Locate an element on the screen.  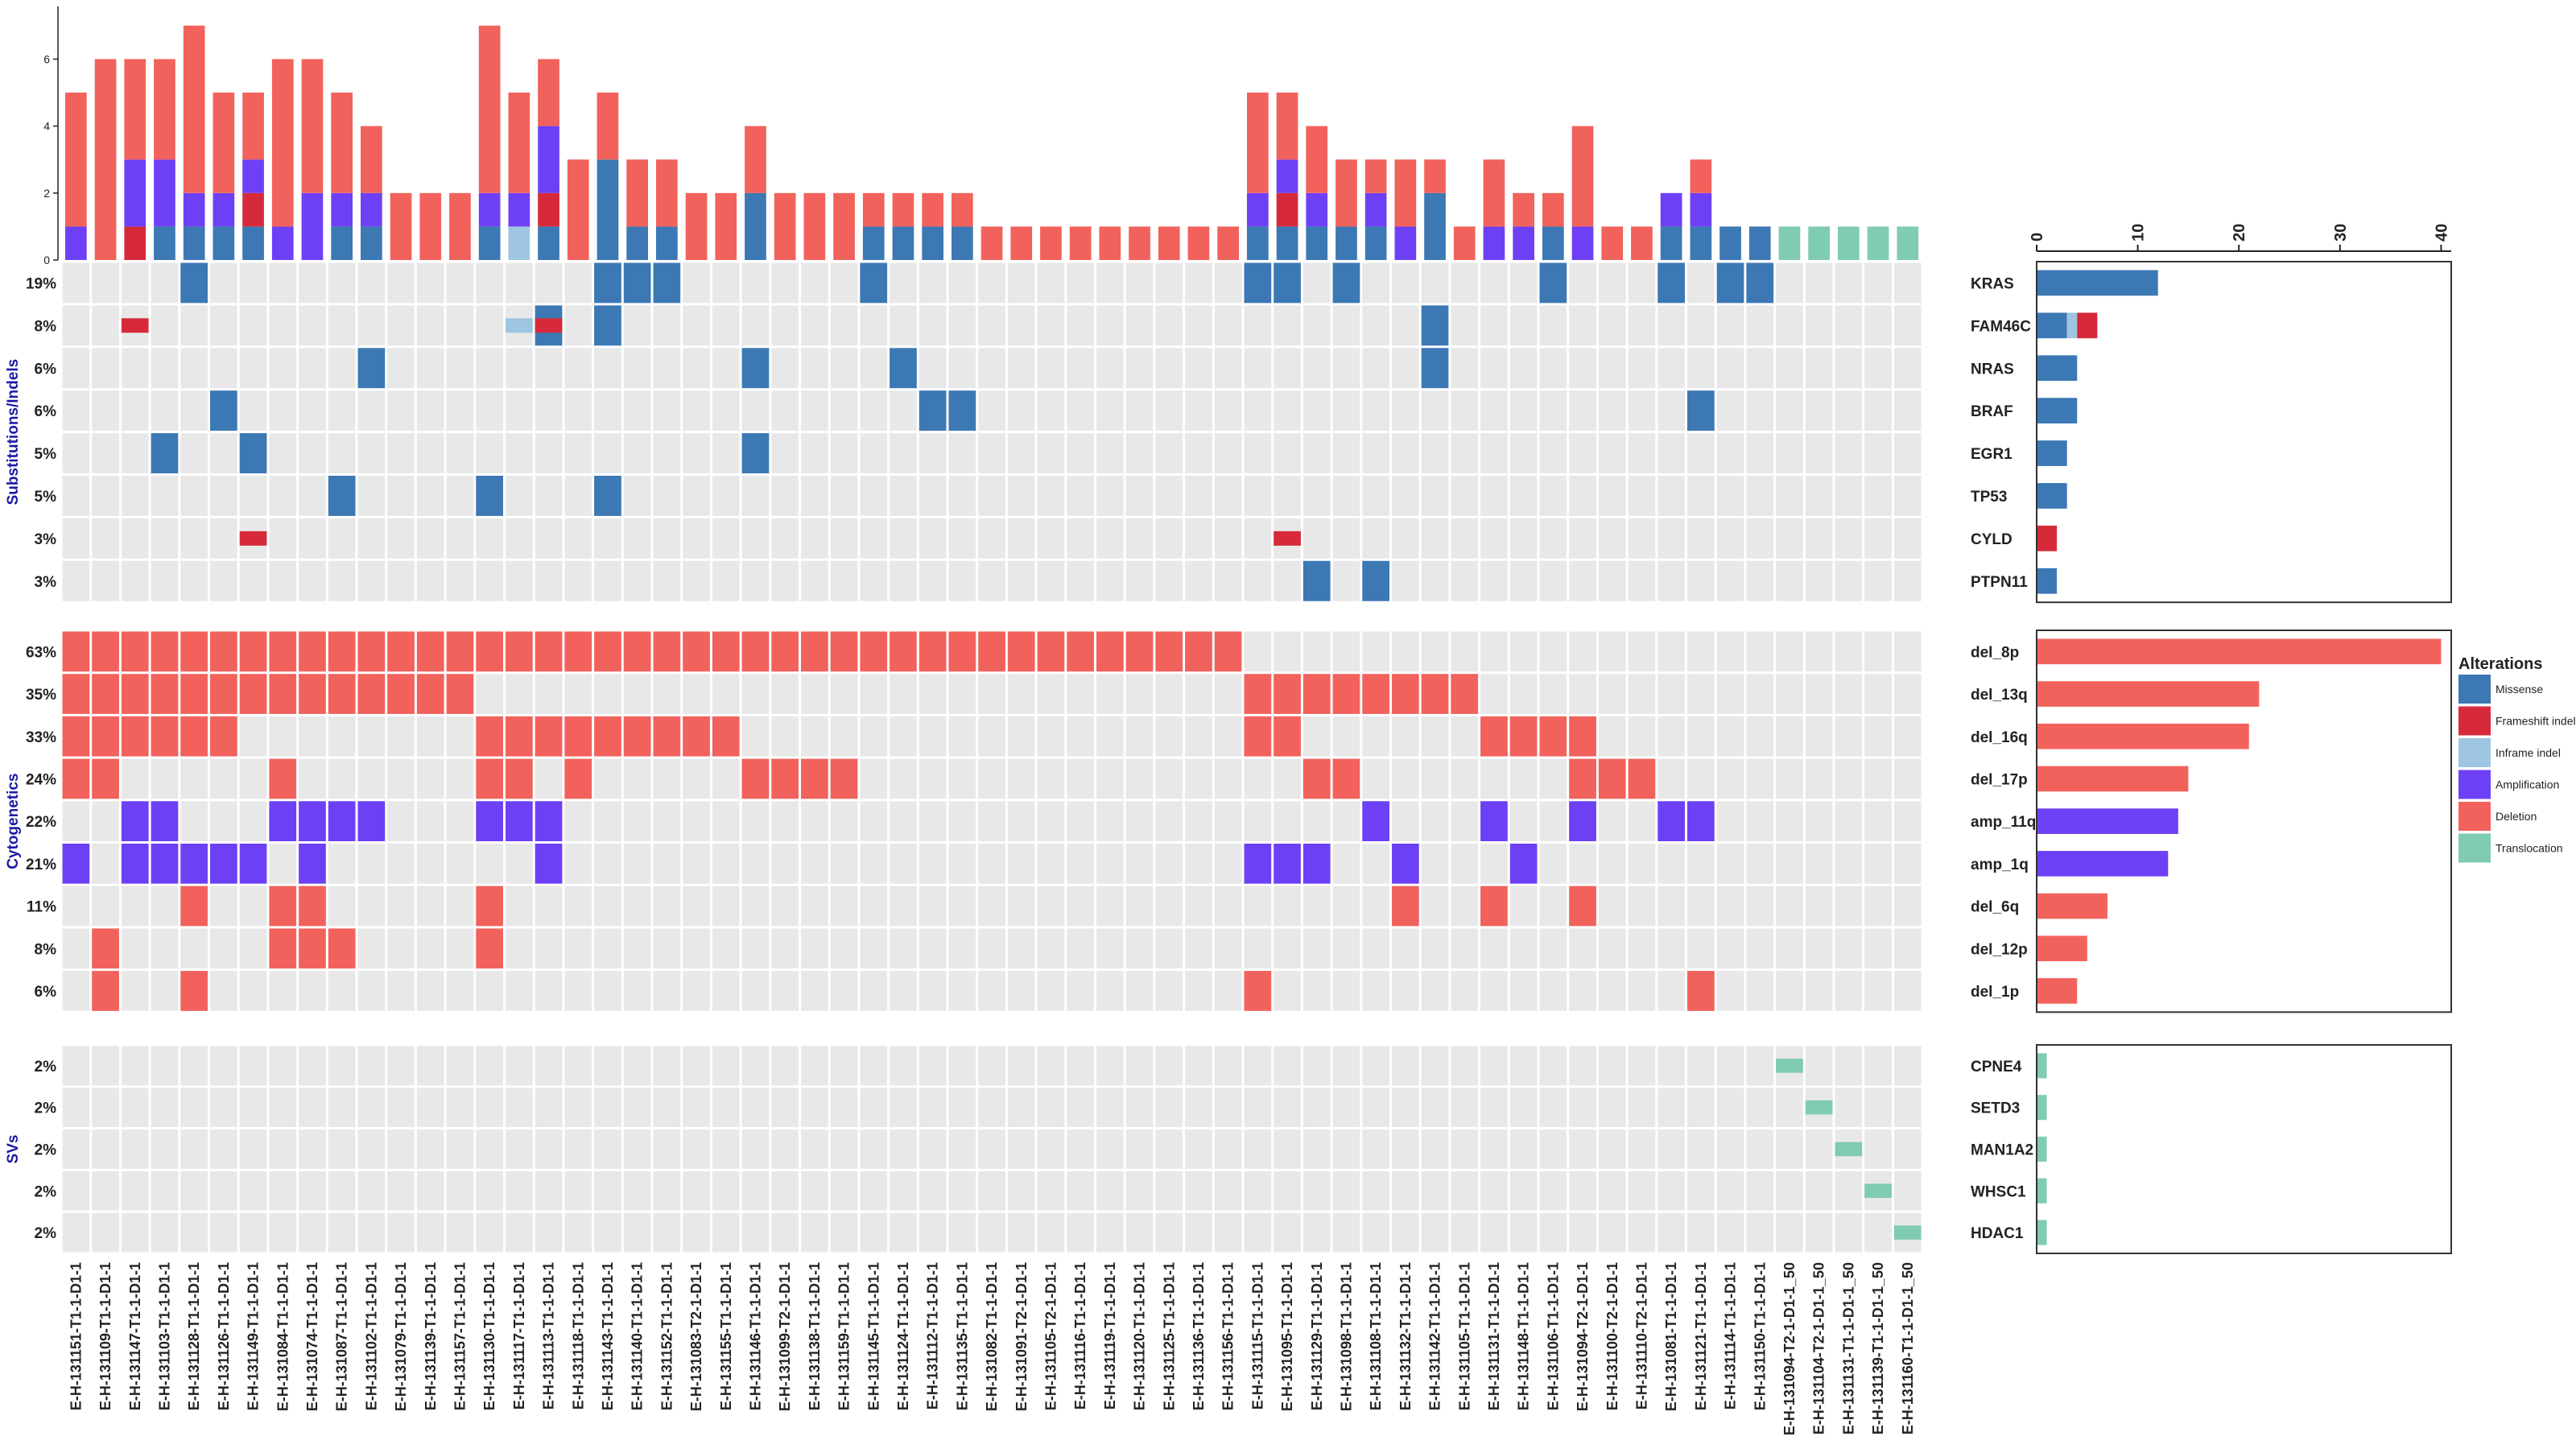
row-percent: 19% is located at coordinates (41, 283).